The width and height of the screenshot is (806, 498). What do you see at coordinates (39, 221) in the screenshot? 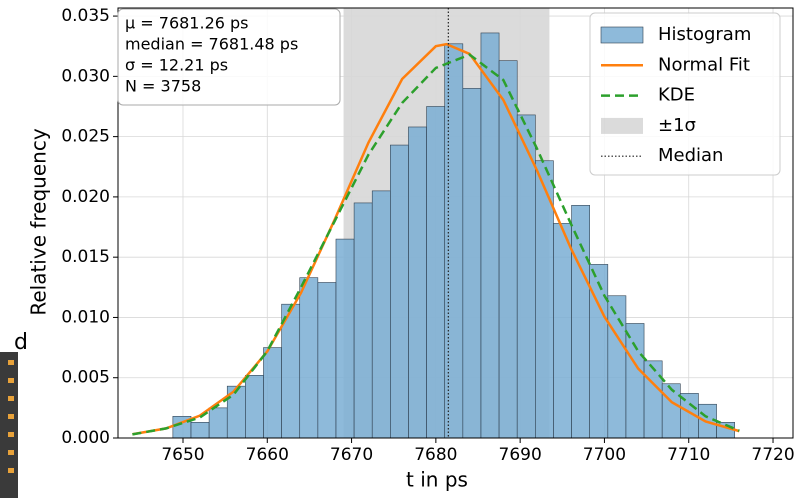
I see `y-axis-label: Relative frequency` at bounding box center [39, 221].